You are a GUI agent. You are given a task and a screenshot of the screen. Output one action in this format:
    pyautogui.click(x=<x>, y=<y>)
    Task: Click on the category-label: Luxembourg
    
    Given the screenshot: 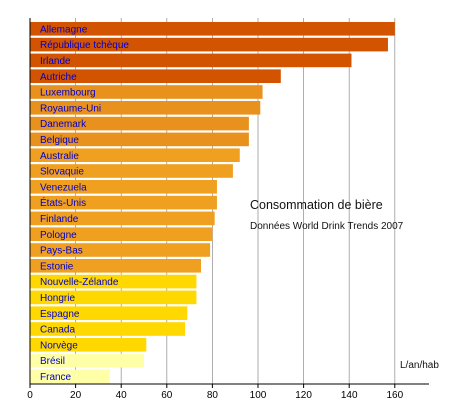 What is the action you would take?
    pyautogui.click(x=68, y=93)
    